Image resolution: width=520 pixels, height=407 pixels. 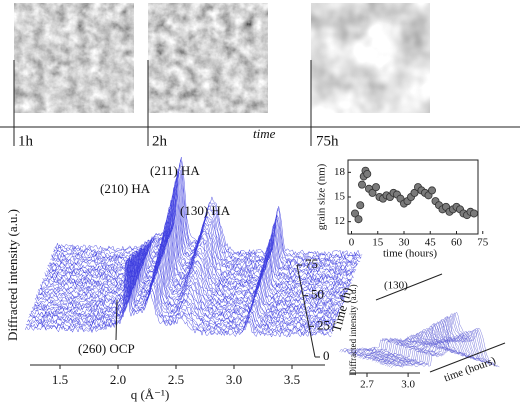 I want to click on x-tick-label: 1.5, so click(x=60, y=379).